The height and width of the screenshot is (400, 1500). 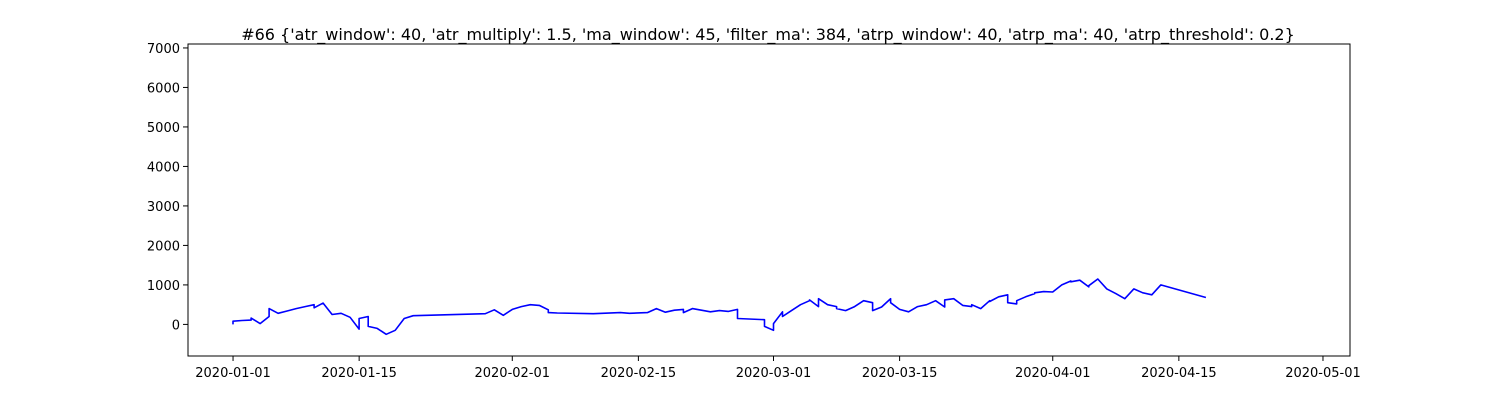 I want to click on y-tick-label: 1000, so click(x=163, y=286).